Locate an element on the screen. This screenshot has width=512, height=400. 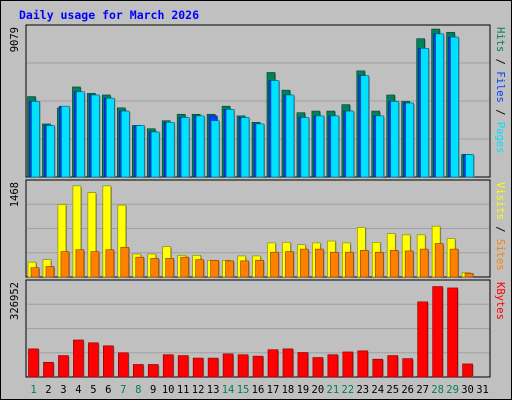
chart-title: Daily usage for March 2026 is located at coordinates (109, 15).